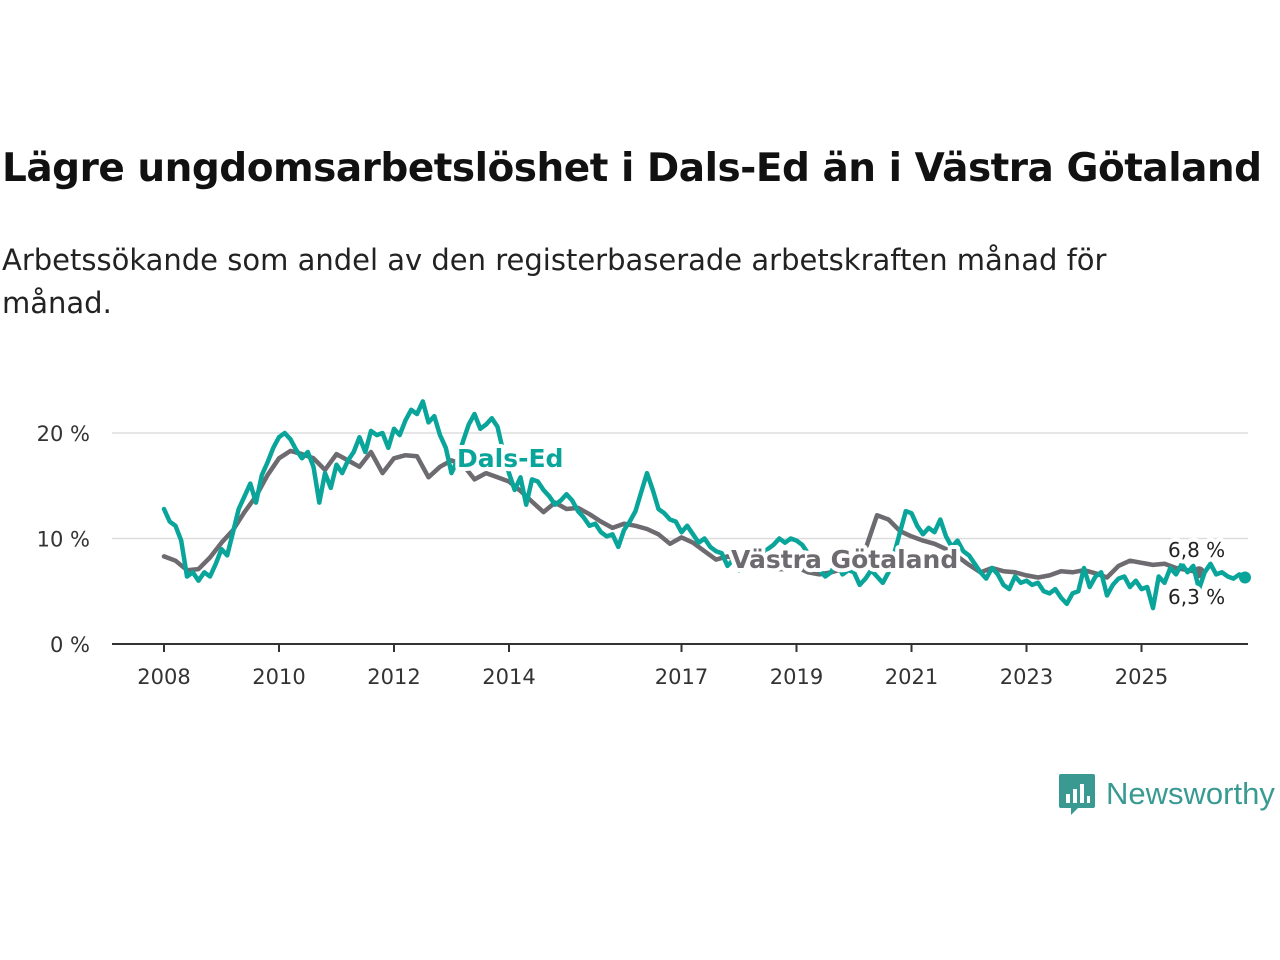  I want to click on x-tick-label: 2012, so click(393, 677).